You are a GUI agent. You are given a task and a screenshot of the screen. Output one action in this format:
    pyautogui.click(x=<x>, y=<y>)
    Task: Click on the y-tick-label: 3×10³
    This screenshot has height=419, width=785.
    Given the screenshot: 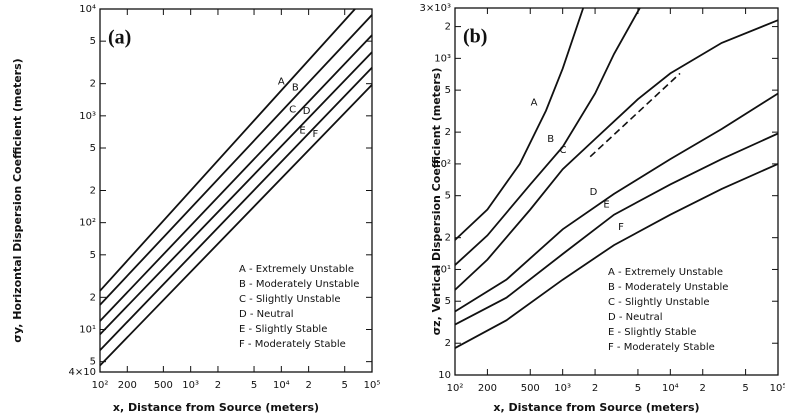 What is the action you would take?
    pyautogui.click(x=435, y=8)
    